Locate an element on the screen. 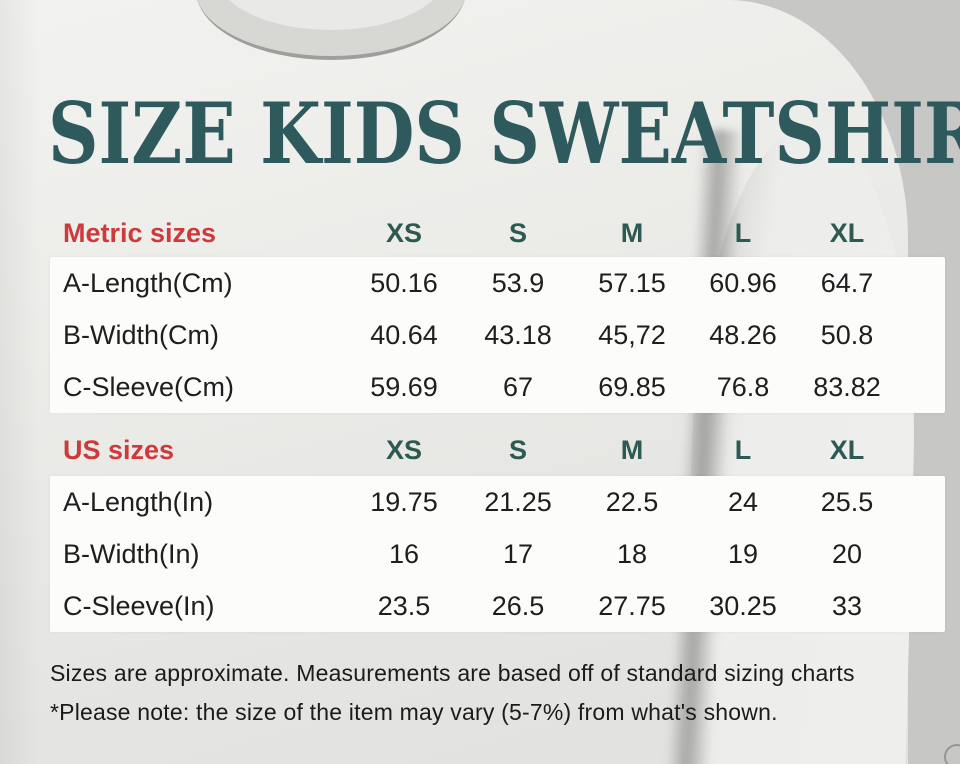 The height and width of the screenshot is (764, 960). watermark-circle is located at coordinates (952, 754).